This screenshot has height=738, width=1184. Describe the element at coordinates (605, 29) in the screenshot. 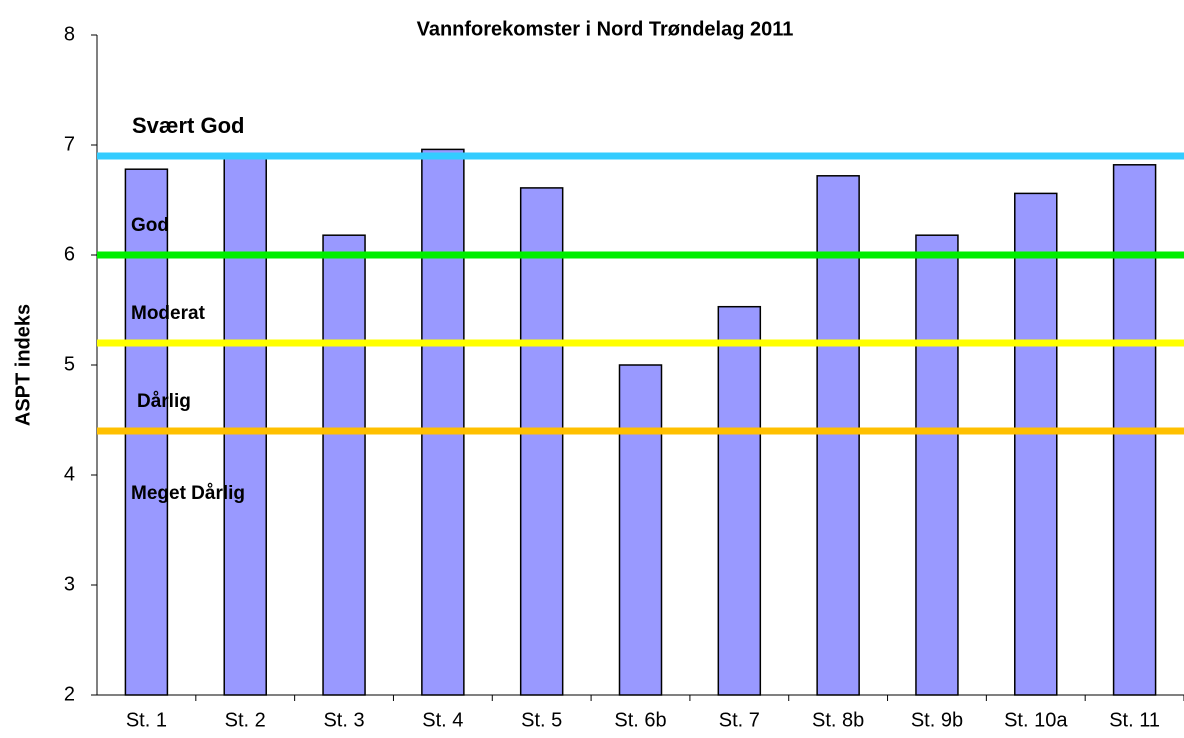

I see `chart-title: Vannforekomster i Nord Trøndelag 2011` at that location.